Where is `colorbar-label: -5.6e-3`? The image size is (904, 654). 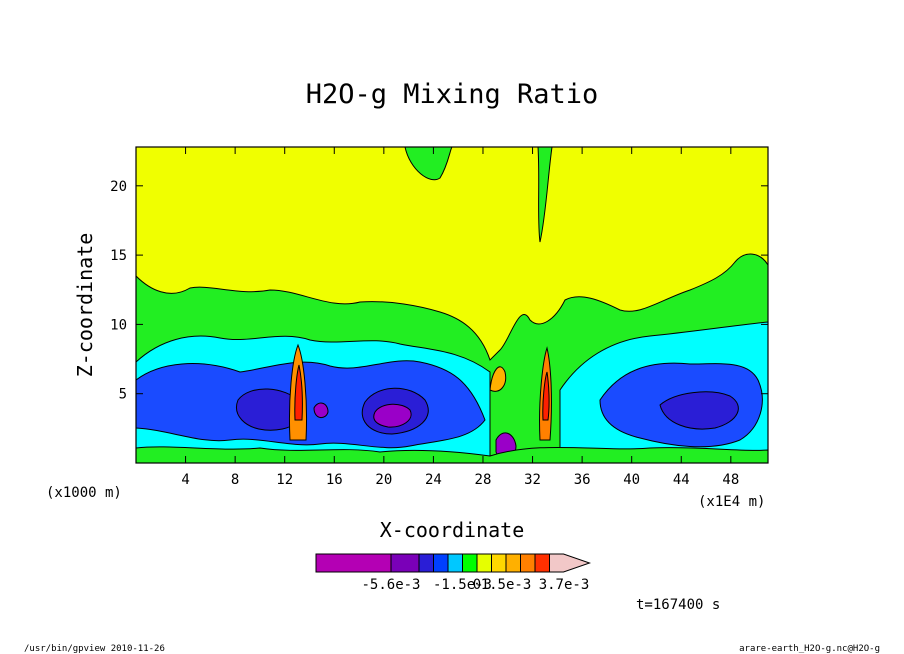 colorbar-label: -5.6e-3 is located at coordinates (390, 585).